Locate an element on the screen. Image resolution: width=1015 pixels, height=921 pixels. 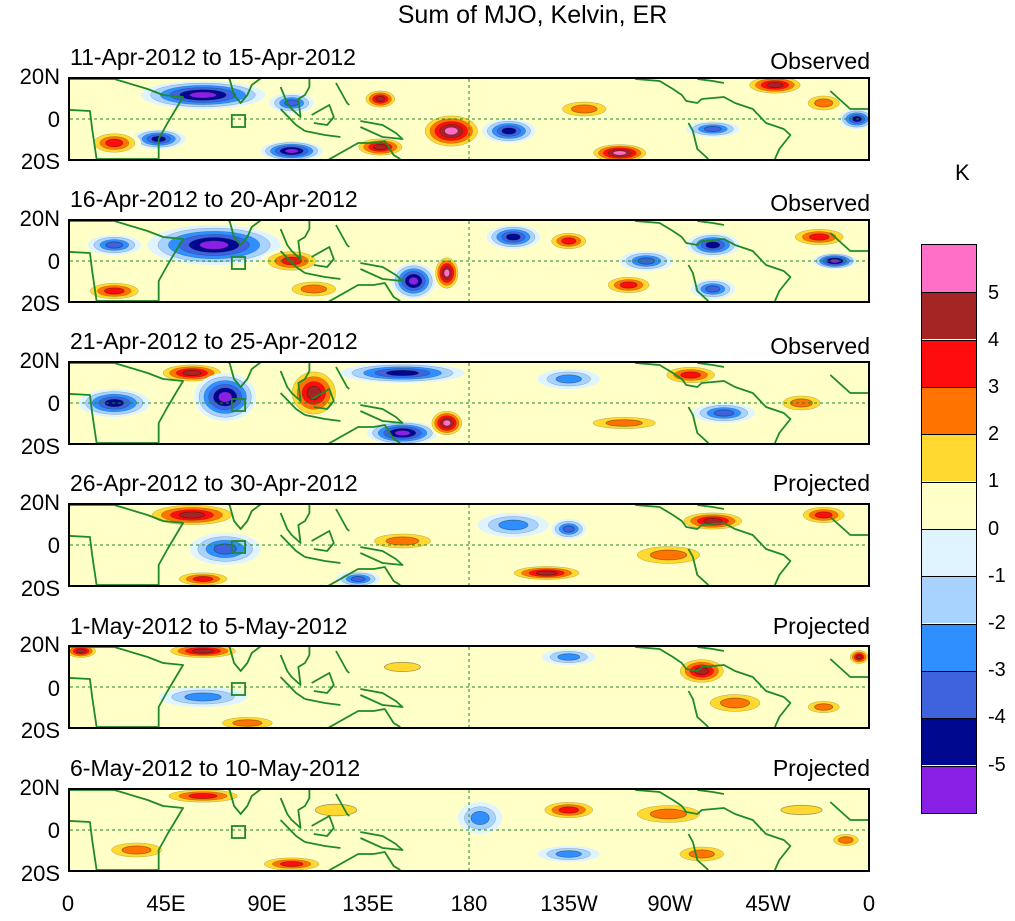
panel-2-field is located at coordinates (469, 261).